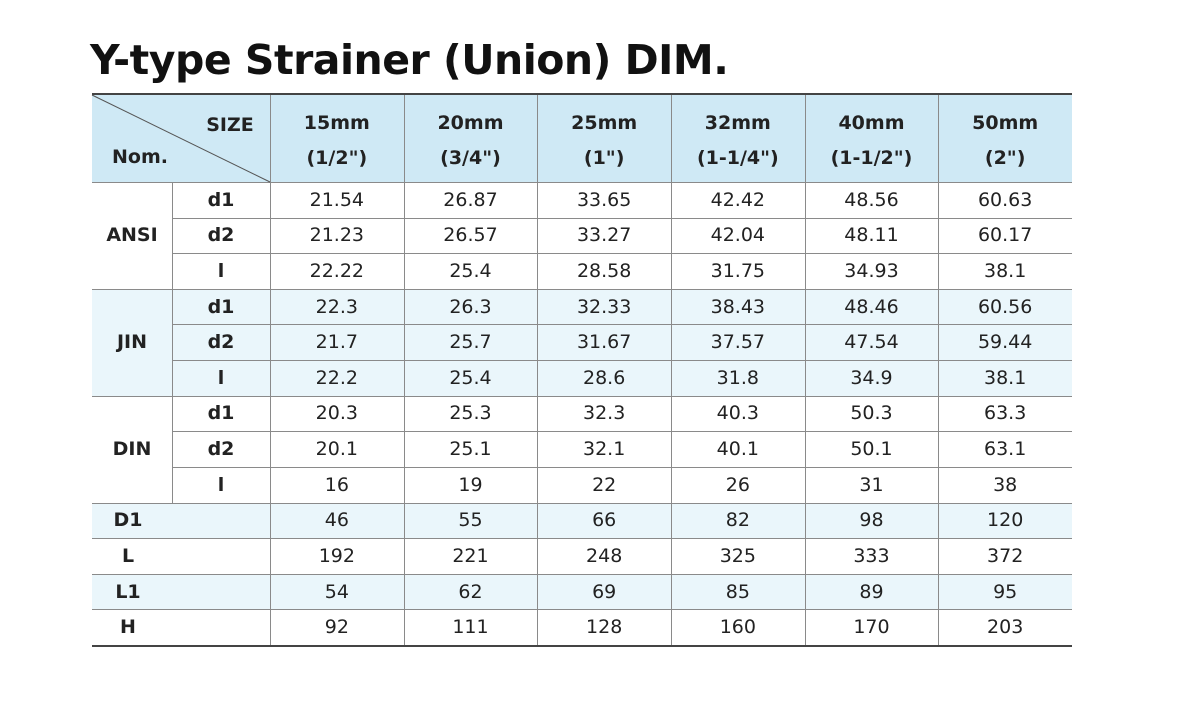  I want to click on cell-value: 22.22, so click(337, 271).